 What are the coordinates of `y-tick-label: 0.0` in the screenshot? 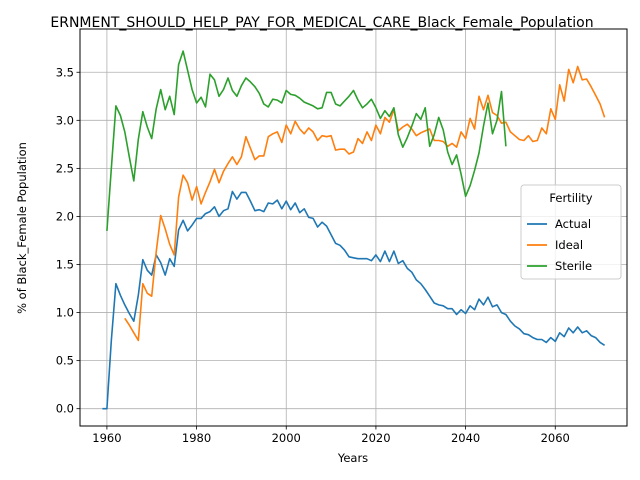 It's located at (65, 409).